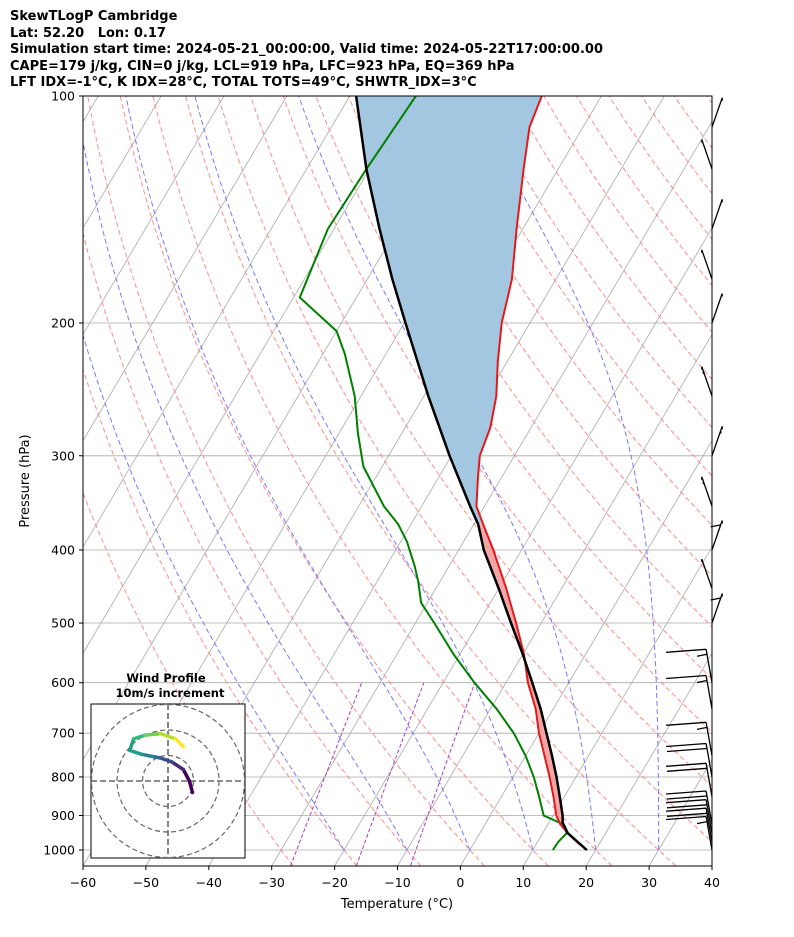 The width and height of the screenshot is (794, 937). Describe the element at coordinates (166, 678) in the screenshot. I see `hodograph-title: Wind Profile` at that location.